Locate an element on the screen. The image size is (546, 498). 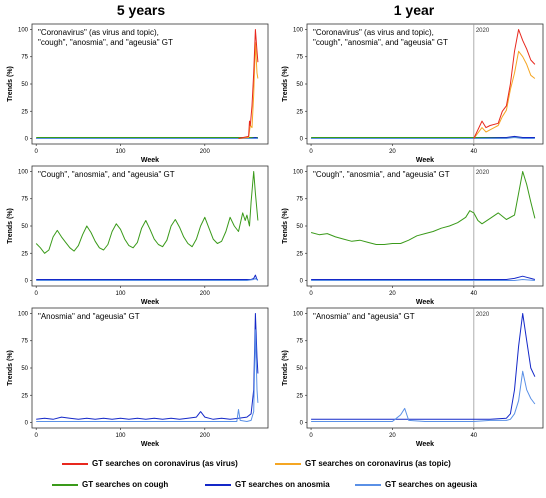
panel-title: "Cough", "anosmia", and "ageusia" GT is located at coordinates (106, 174).